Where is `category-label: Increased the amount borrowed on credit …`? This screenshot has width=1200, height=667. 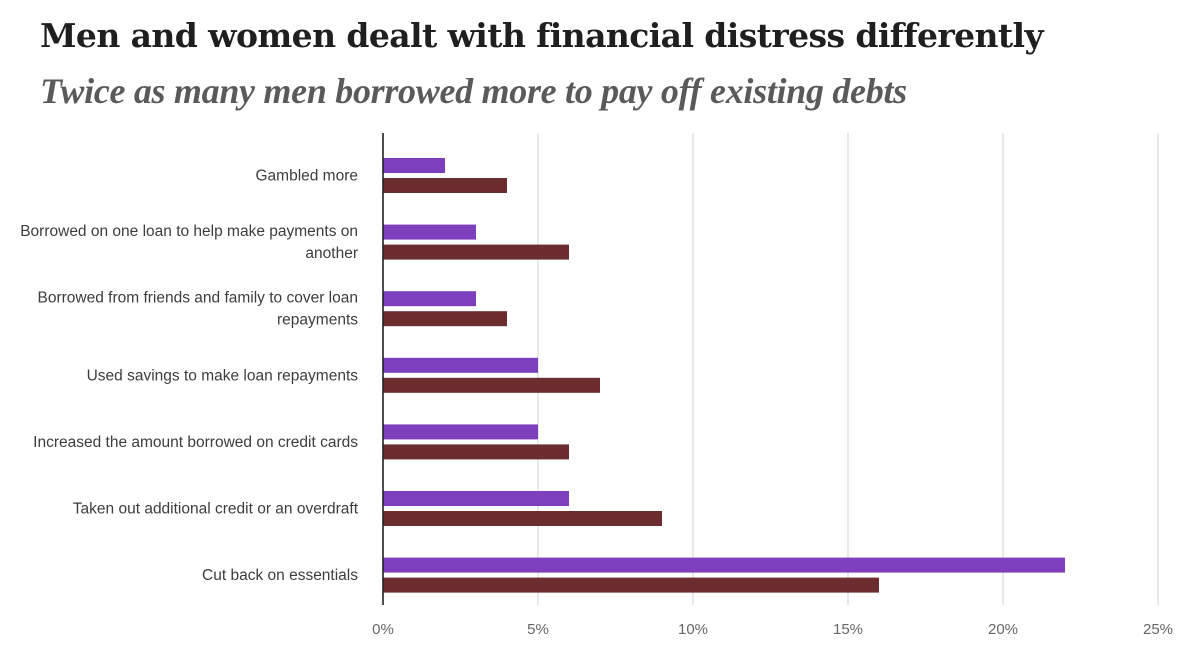
category-label: Increased the amount borrowed on credit … is located at coordinates (195, 442).